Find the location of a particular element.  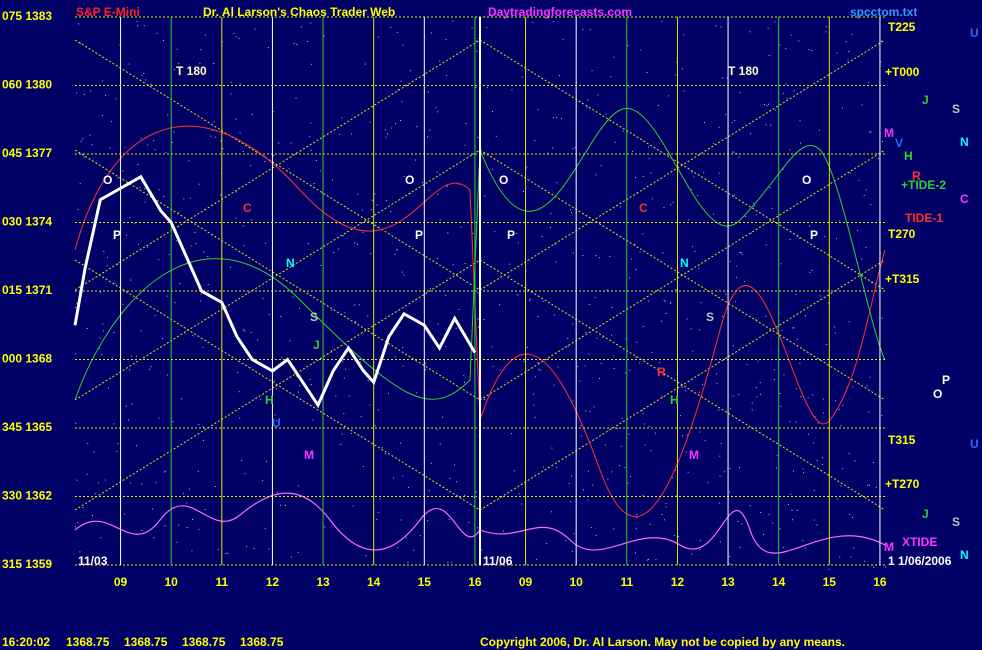

y-tick-label: 045 1377 is located at coordinates (27, 153).